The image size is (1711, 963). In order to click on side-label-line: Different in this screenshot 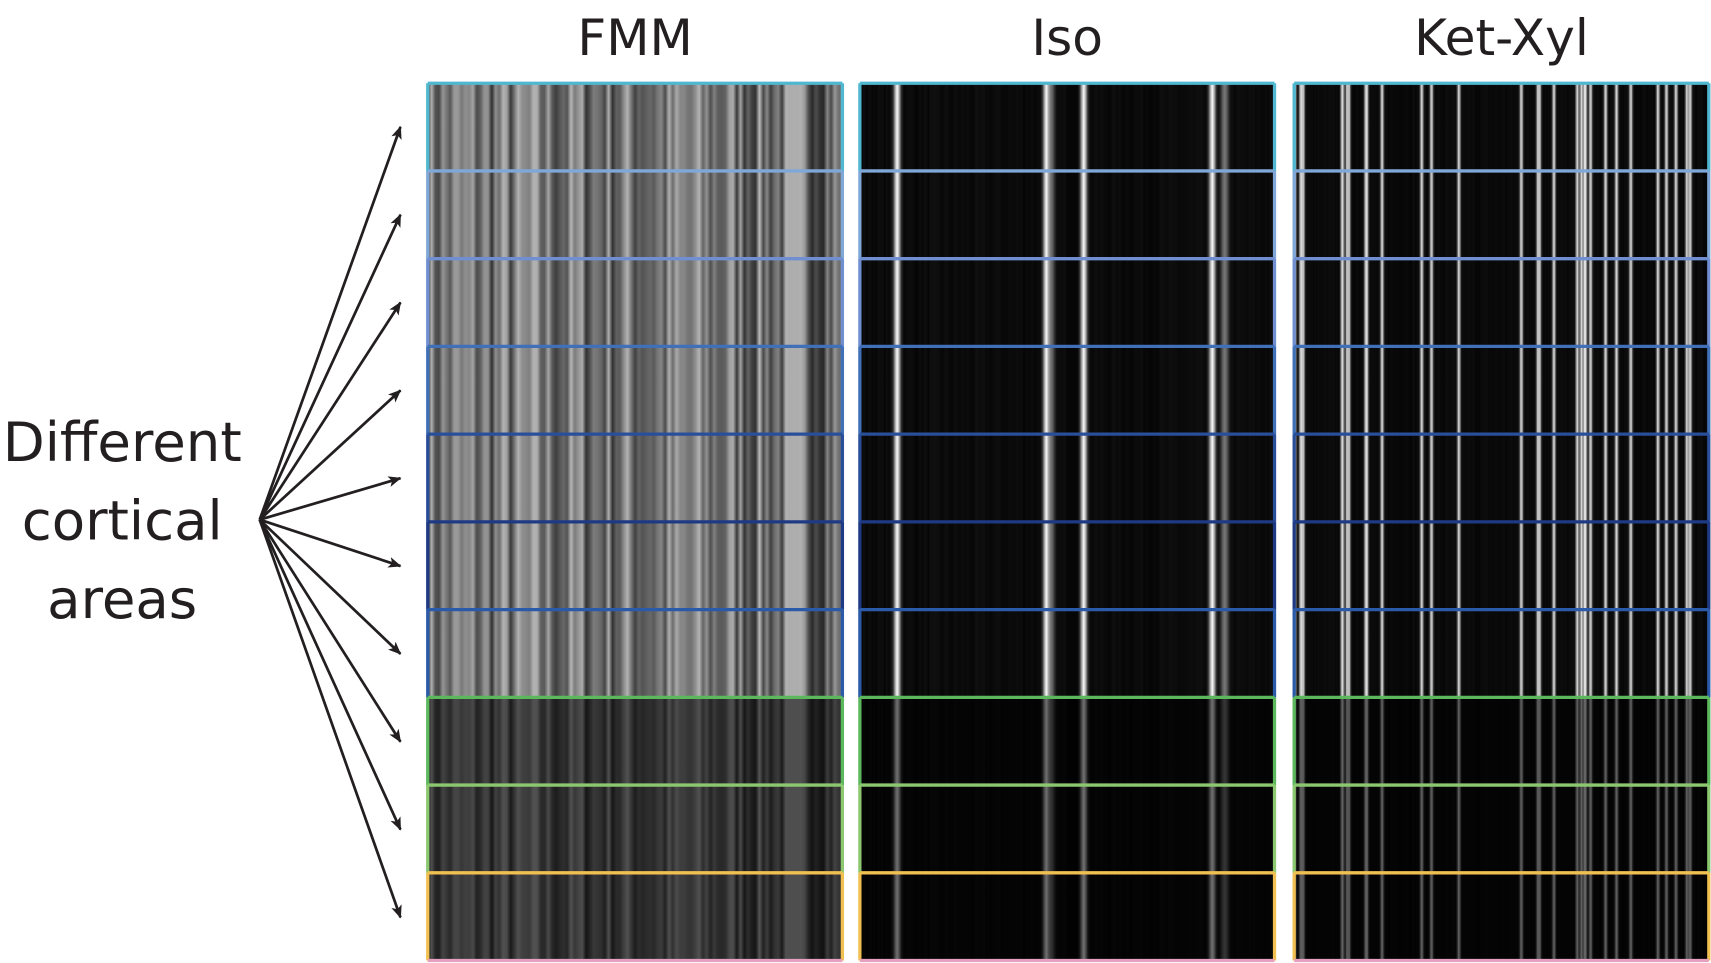, I will do `click(122, 442)`.